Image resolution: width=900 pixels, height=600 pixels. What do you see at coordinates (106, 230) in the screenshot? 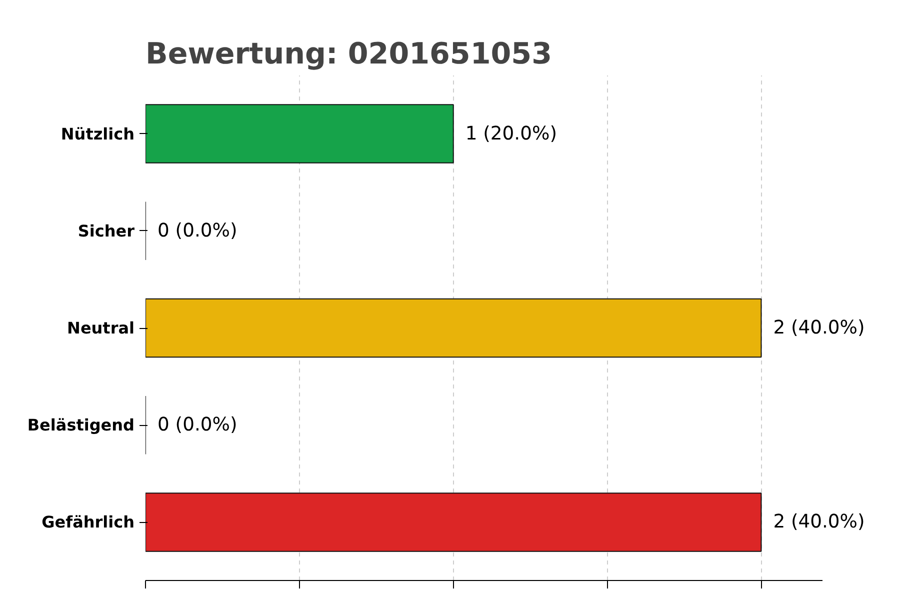
I see `y-tick-label: Sicher` at bounding box center [106, 230].